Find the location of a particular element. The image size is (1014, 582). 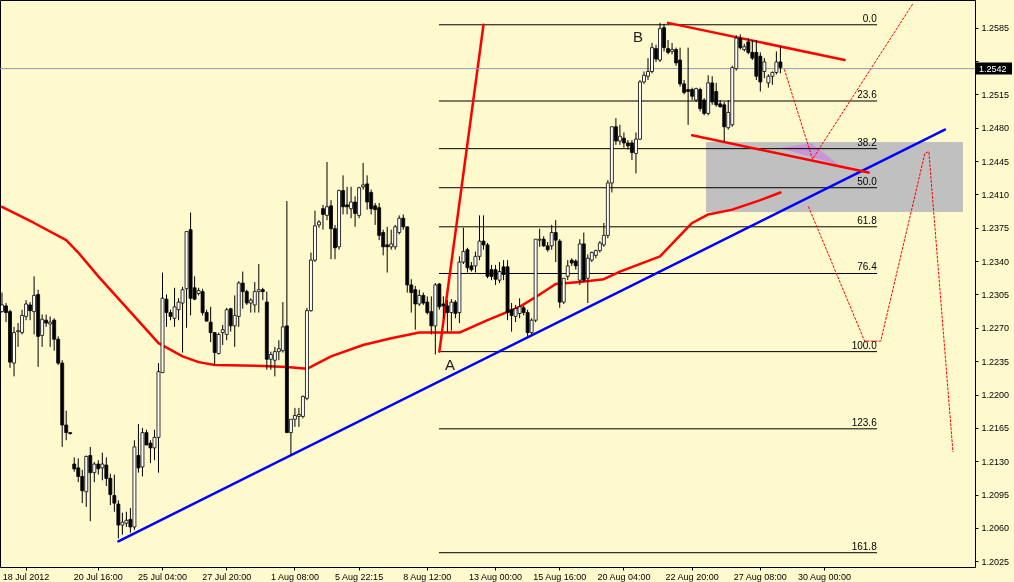

x-tick-label: 5 Aug 22:15 is located at coordinates (359, 576).